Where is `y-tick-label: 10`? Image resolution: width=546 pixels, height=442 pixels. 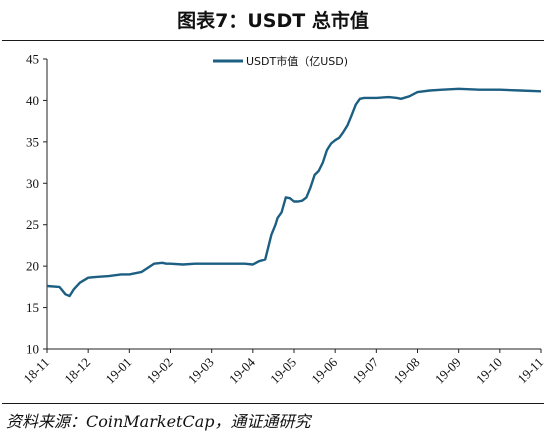 y-tick-label: 10 is located at coordinates (32, 349).